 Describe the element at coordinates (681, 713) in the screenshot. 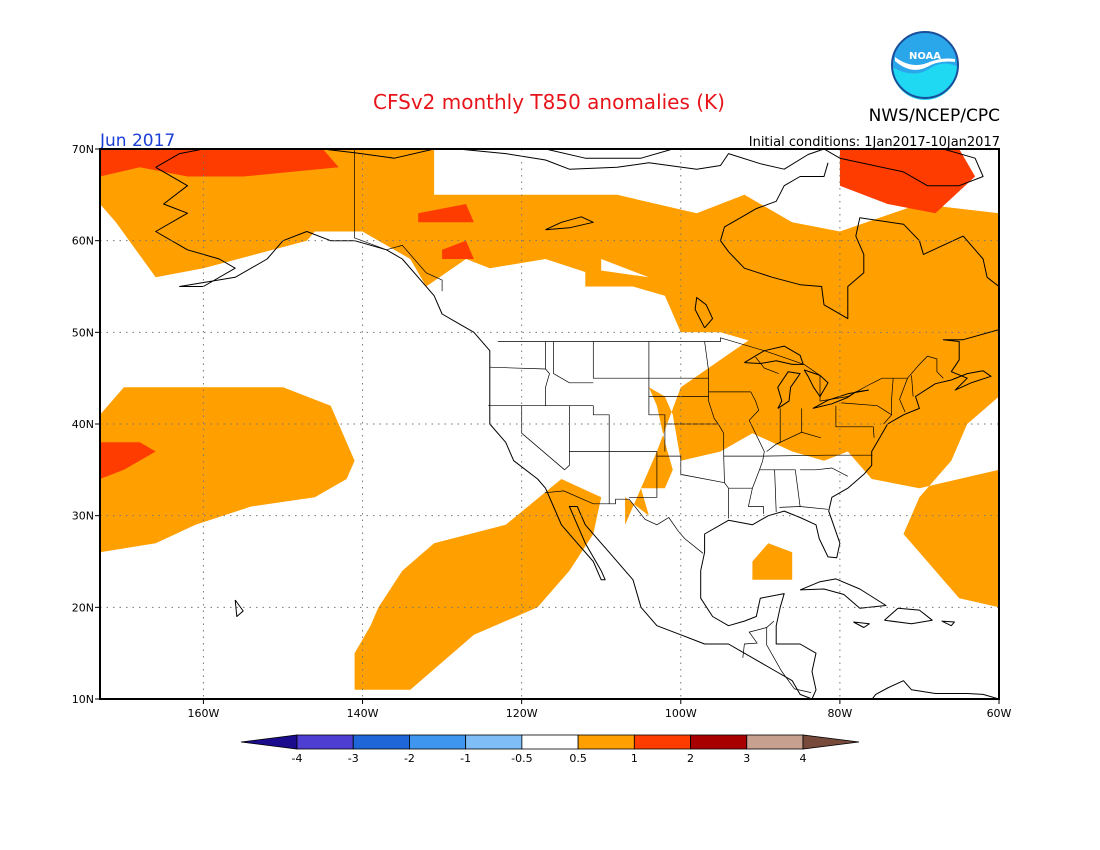

I see `longitude-tick-label: 100W` at that location.